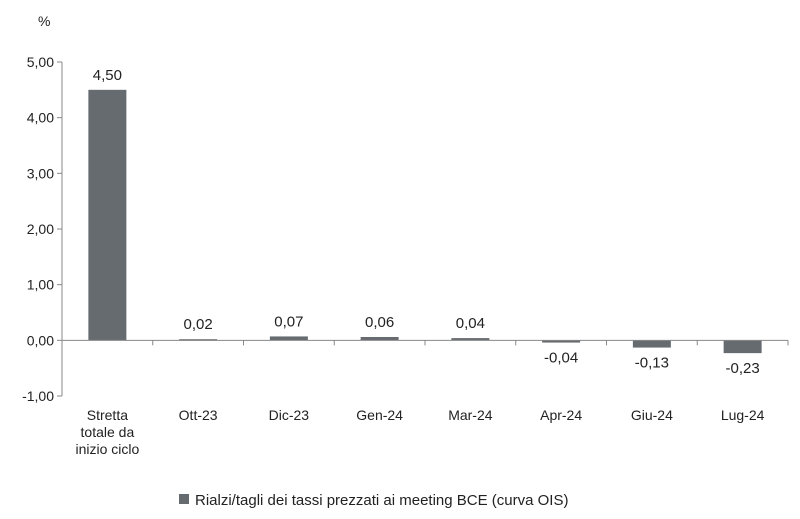  What do you see at coordinates (40, 173) in the screenshot?
I see `y-tick-label: 3,00` at bounding box center [40, 173].